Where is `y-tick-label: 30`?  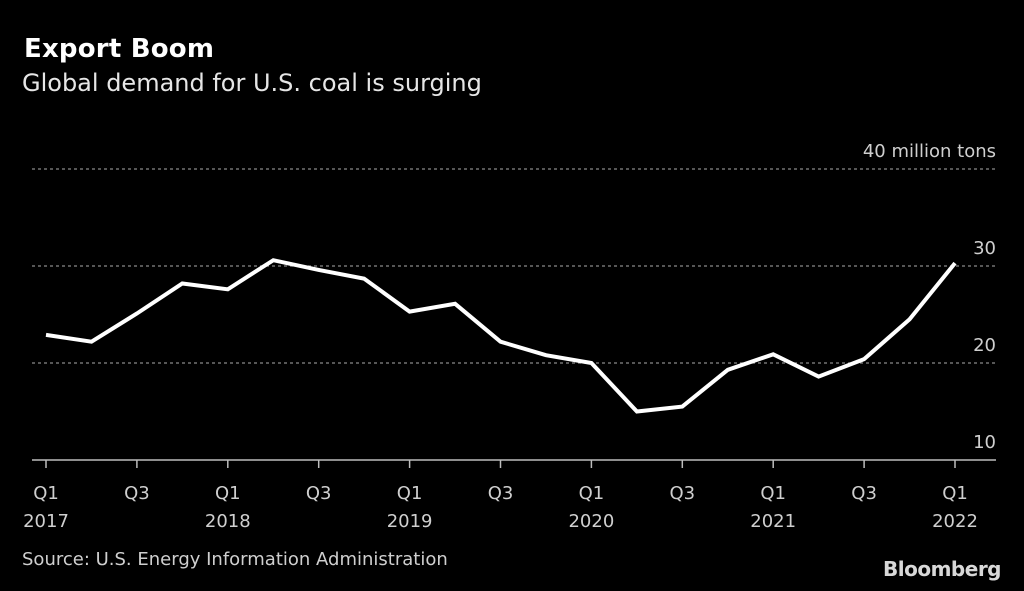
y-tick-label: 30 is located at coordinates (984, 248).